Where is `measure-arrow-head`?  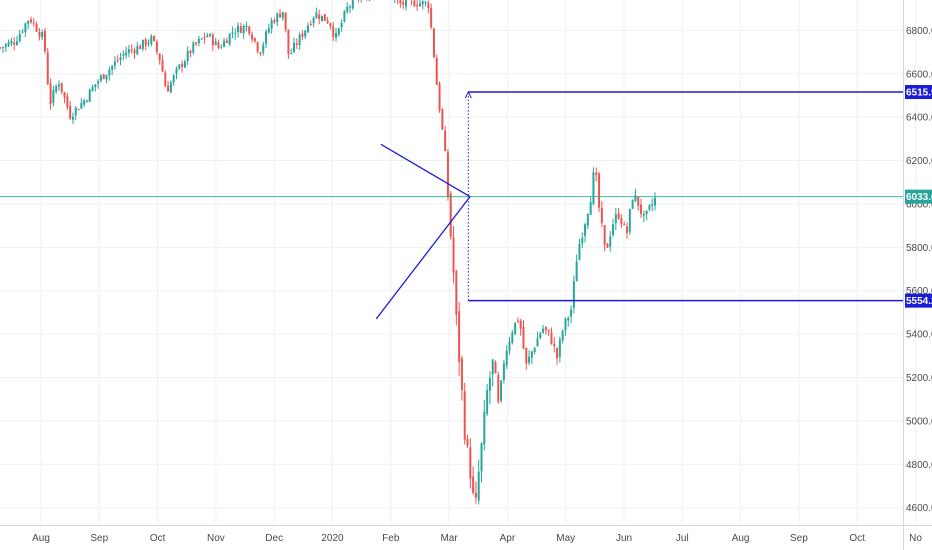 measure-arrow-head is located at coordinates (468, 94).